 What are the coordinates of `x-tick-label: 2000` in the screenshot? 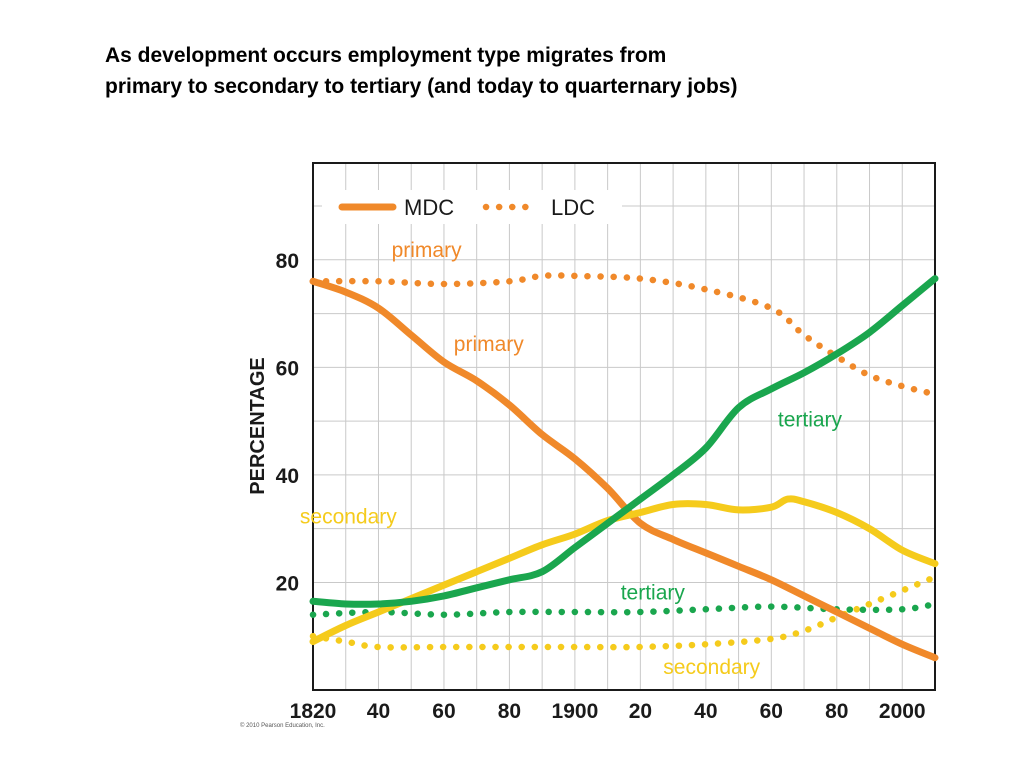 It's located at (902, 711).